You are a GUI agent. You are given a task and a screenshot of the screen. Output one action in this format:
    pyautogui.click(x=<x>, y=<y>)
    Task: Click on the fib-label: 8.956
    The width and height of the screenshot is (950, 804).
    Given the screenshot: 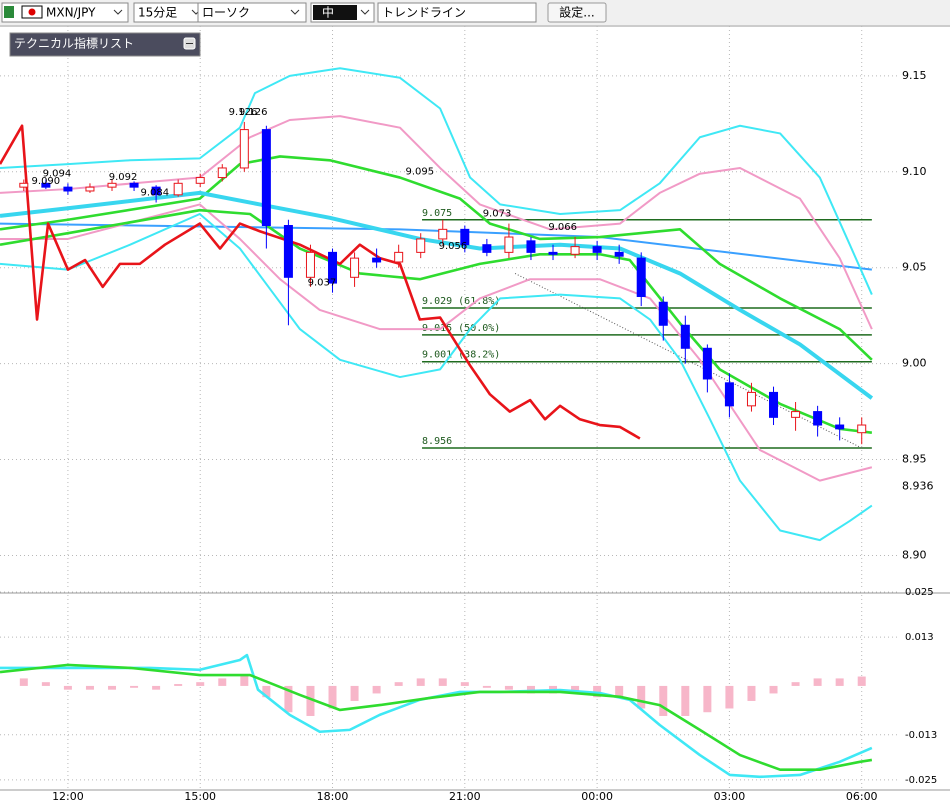 What is the action you would take?
    pyautogui.click(x=437, y=441)
    